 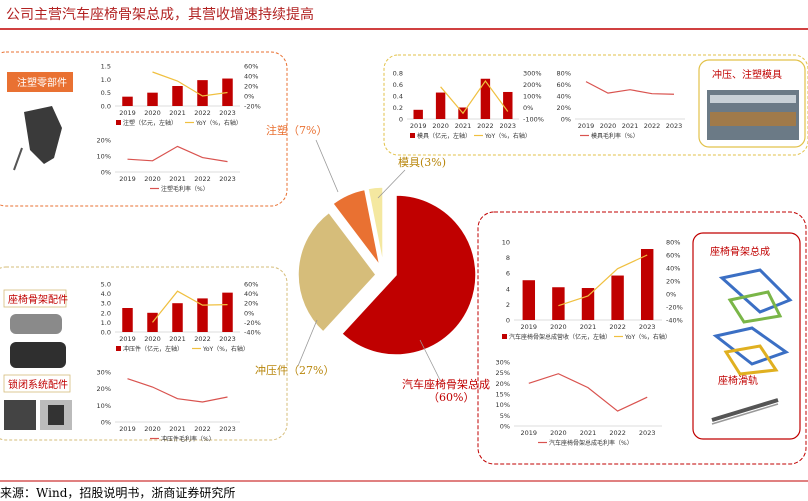 I want to click on badge-stamp-box1, so click(x=35, y=298).